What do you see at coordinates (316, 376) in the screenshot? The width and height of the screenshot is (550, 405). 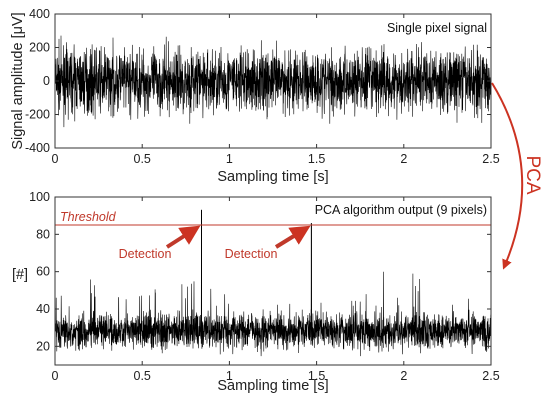 I see `bottom-x-tick-label: 1.5` at bounding box center [316, 376].